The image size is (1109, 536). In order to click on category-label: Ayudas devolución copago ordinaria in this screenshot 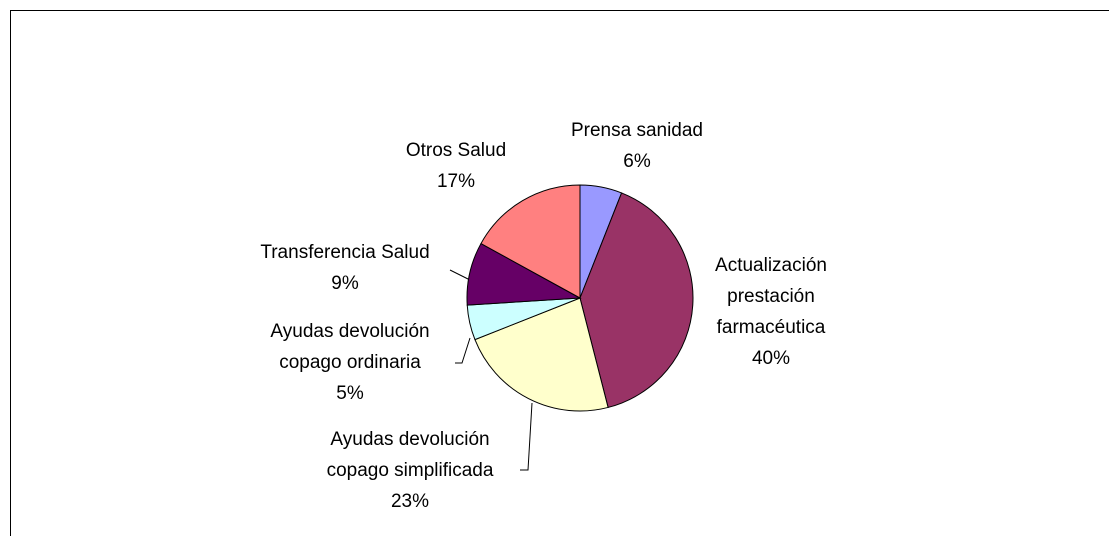, I will do `click(350, 347)`.